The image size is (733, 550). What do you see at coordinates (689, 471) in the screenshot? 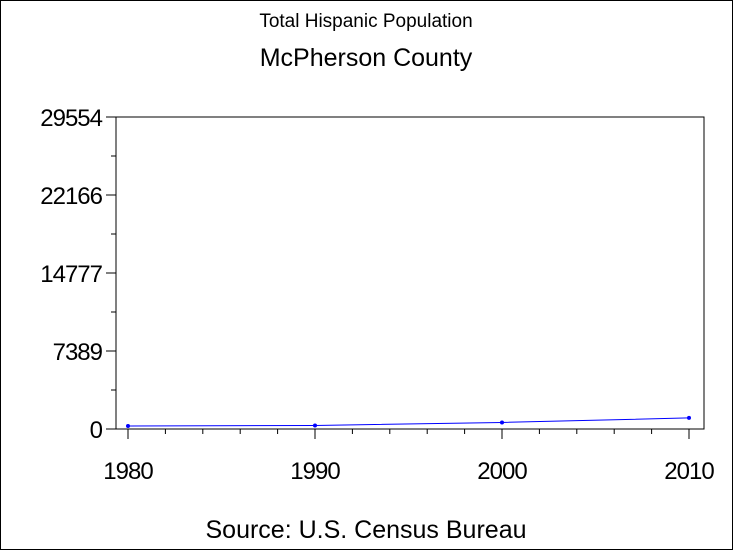
I see `x-tick-label: 2010` at bounding box center [689, 471].